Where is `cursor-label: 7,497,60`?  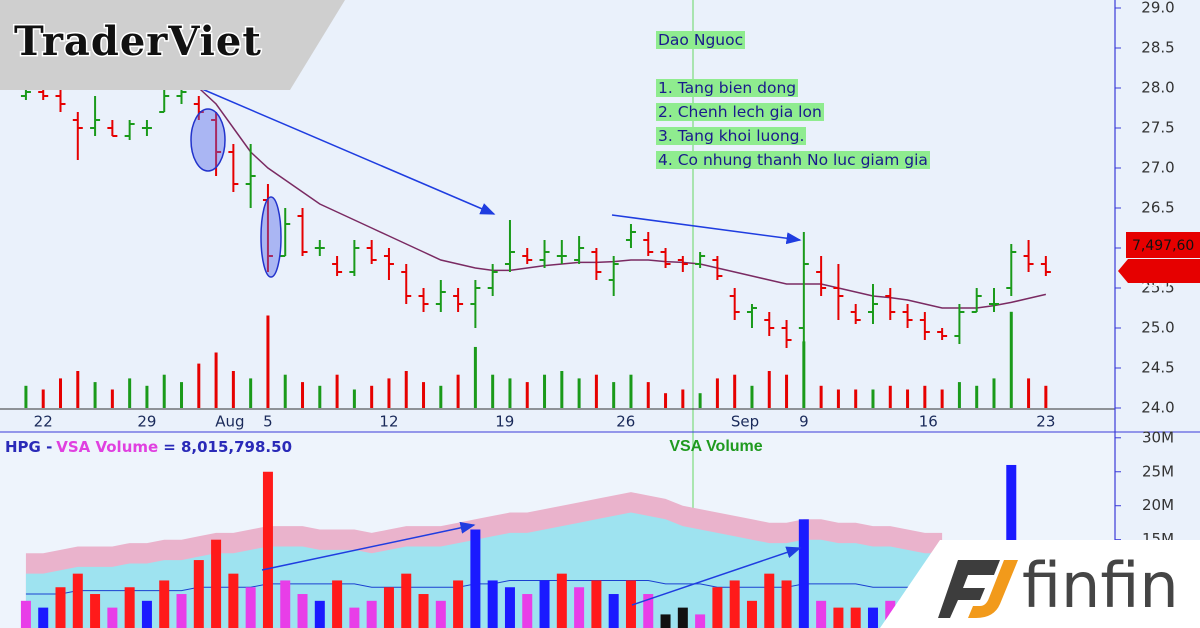 cursor-label: 7,497,60 is located at coordinates (1163, 246).